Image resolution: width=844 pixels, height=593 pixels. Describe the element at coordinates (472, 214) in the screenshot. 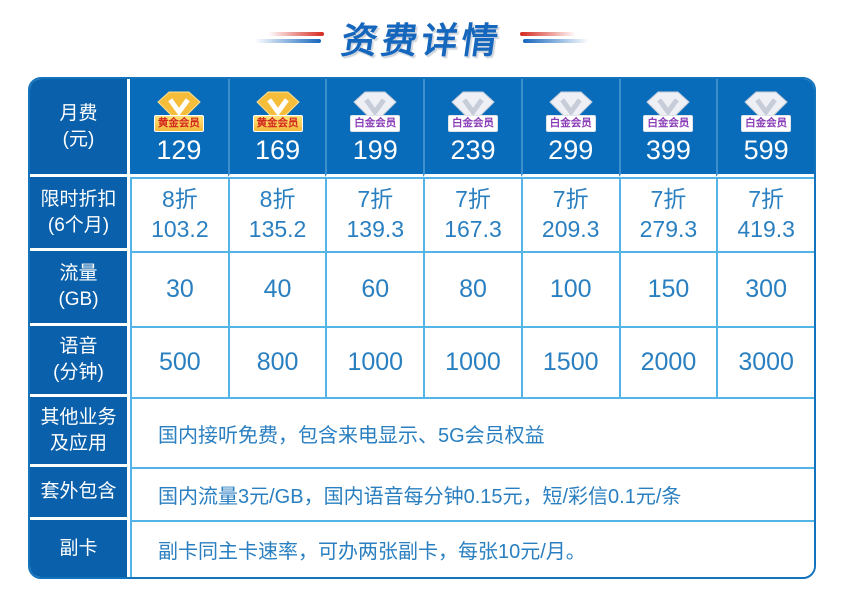

I see `discount-cell: 7折 167.3` at that location.